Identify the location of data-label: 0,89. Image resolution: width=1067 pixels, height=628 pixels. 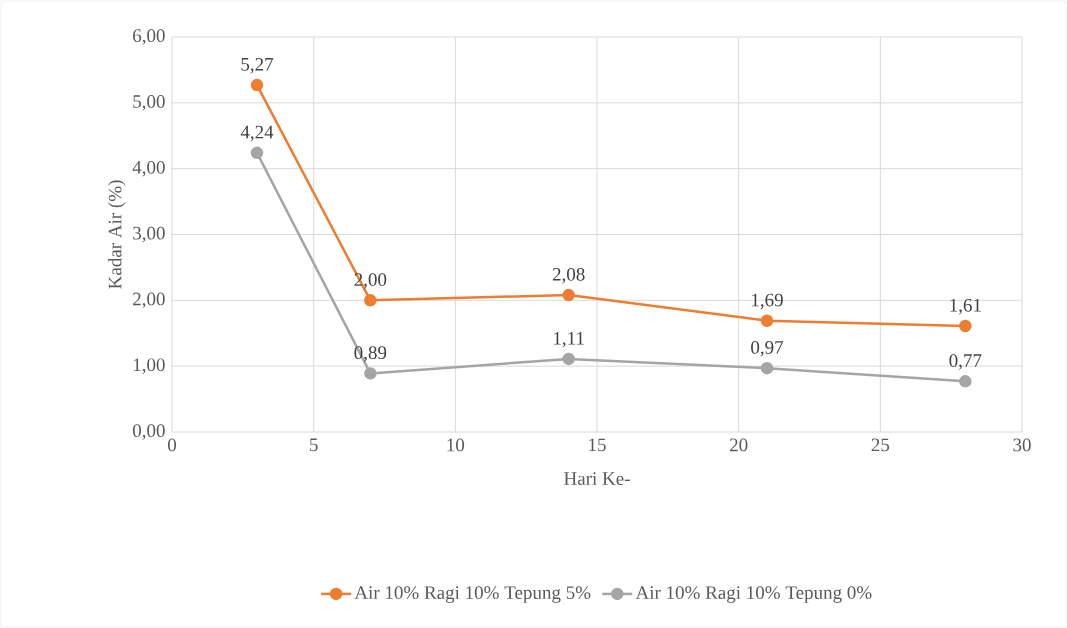
(370, 354).